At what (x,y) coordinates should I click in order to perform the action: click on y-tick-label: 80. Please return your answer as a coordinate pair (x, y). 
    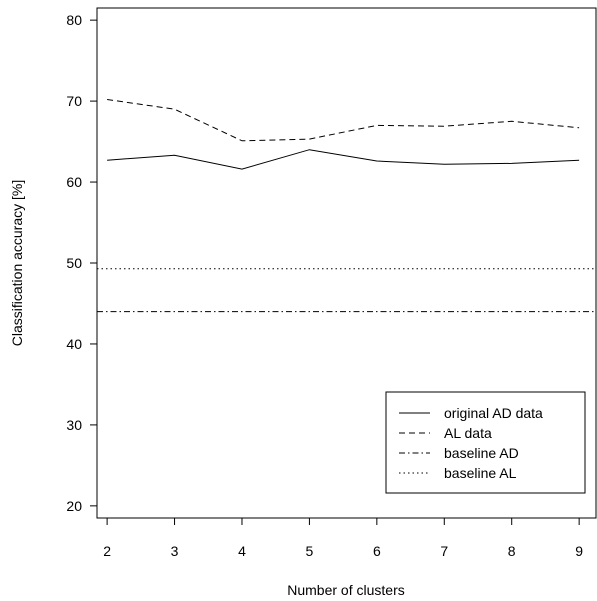
    Looking at the image, I should click on (74, 20).